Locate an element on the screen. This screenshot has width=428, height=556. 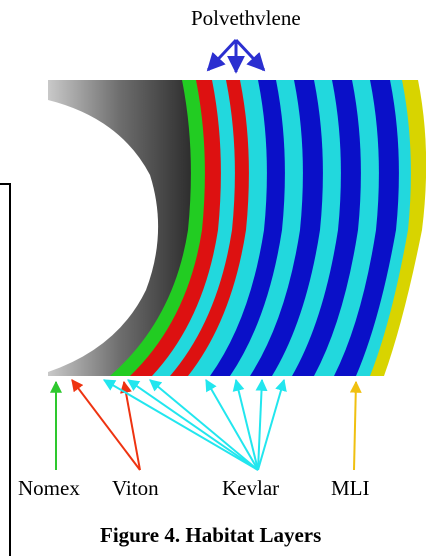
polyethylene-label: Polvethvlene is located at coordinates (246, 18).